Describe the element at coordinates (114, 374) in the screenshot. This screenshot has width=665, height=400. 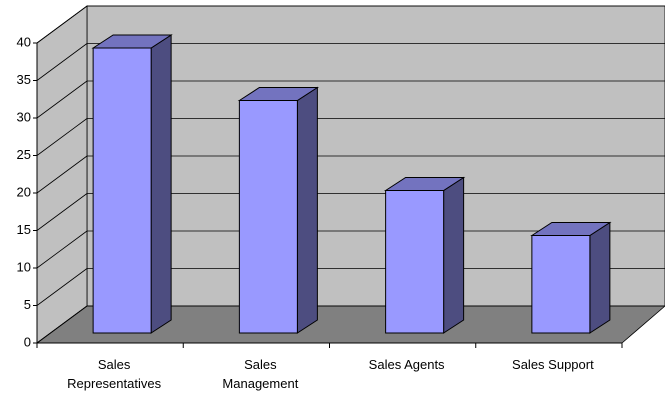
I see `x-tick-label: Sales Representatives` at that location.